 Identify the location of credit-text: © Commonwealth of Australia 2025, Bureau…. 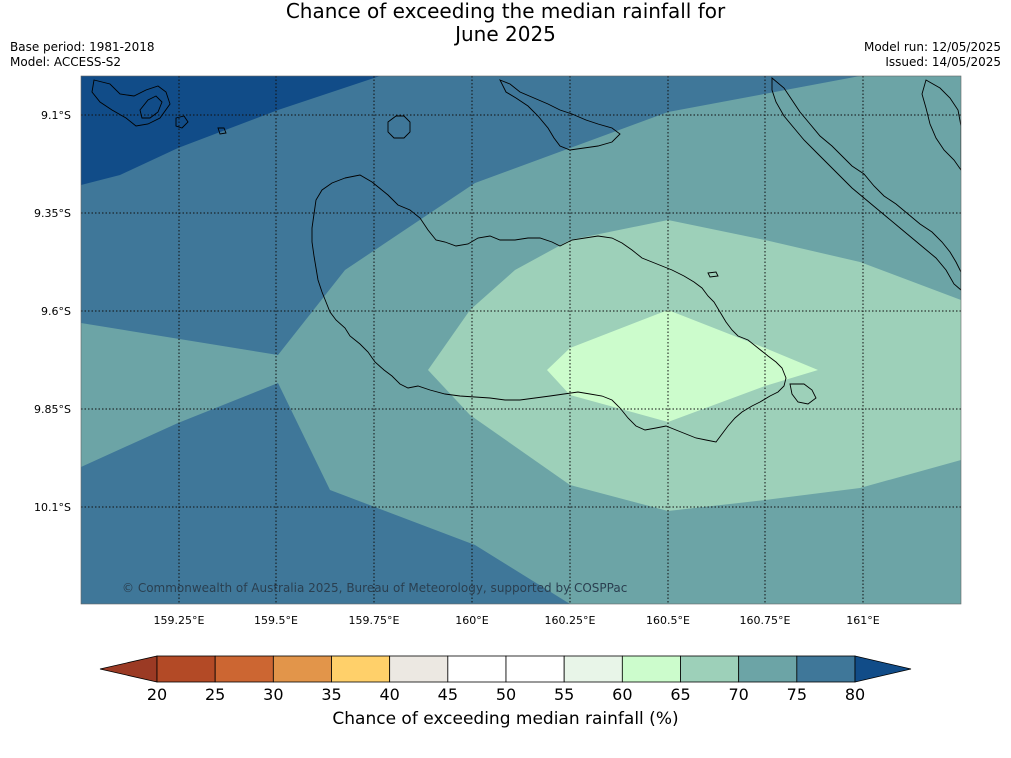
(374, 588).